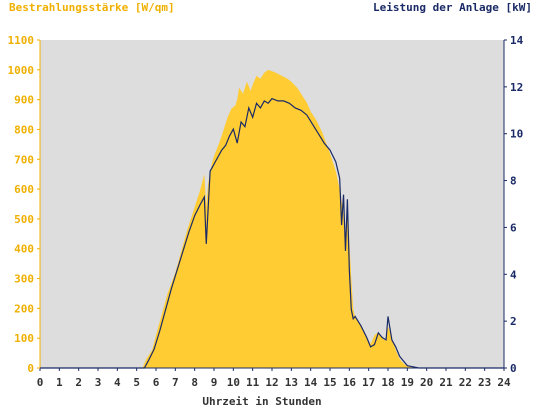  I want to click on right-tick-labels: 0 2 4 6 8 10 12 14, so click(517, 204).